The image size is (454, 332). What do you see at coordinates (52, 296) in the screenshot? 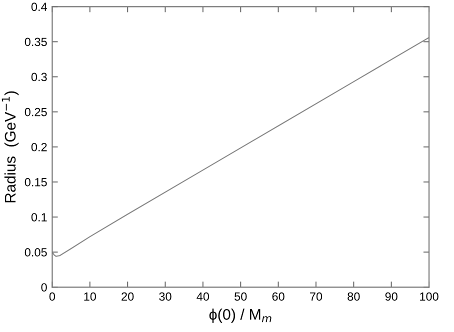
I see `x-tick-label: 0` at bounding box center [52, 296].